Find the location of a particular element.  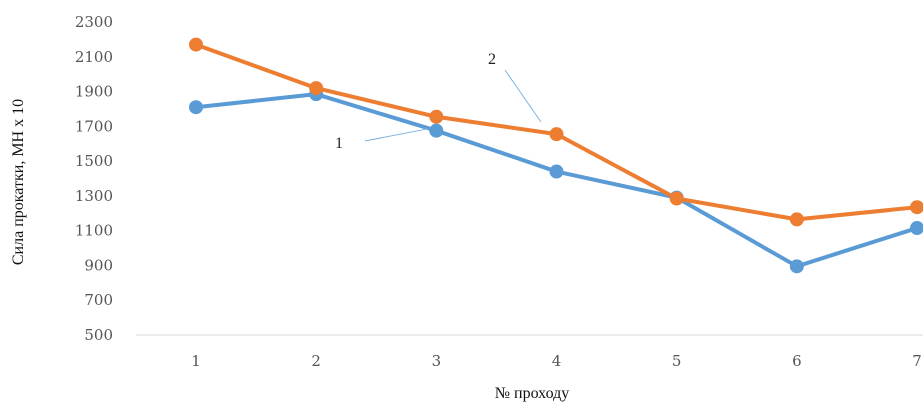

y-tick-label: 900 is located at coordinates (98, 265).